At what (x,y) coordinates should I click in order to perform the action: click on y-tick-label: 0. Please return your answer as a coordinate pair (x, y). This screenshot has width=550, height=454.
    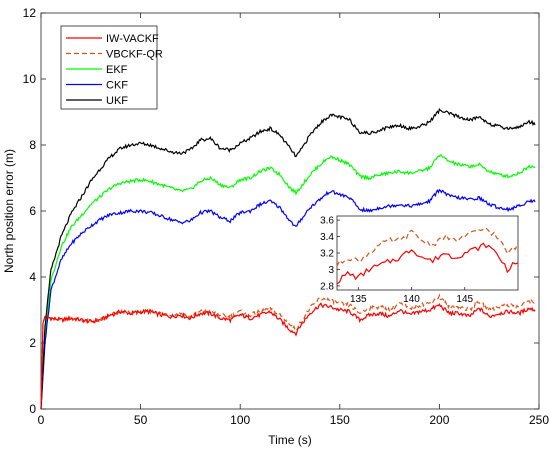
    Looking at the image, I should click on (32, 409).